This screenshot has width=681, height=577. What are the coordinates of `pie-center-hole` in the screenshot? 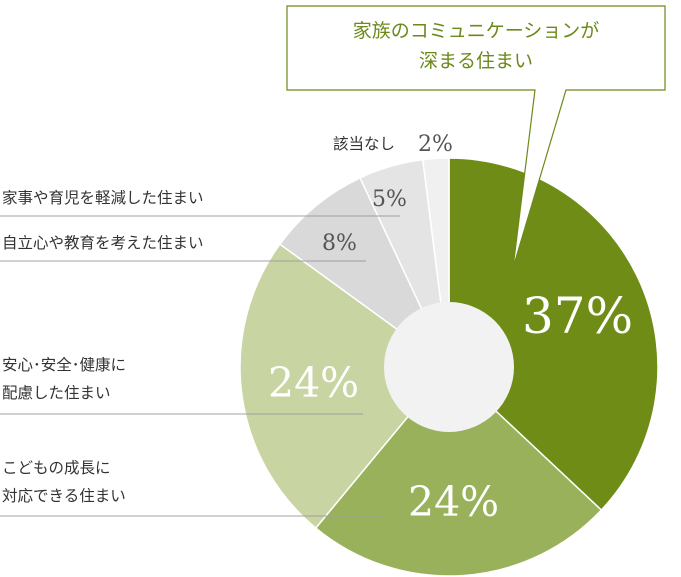 It's located at (449, 367).